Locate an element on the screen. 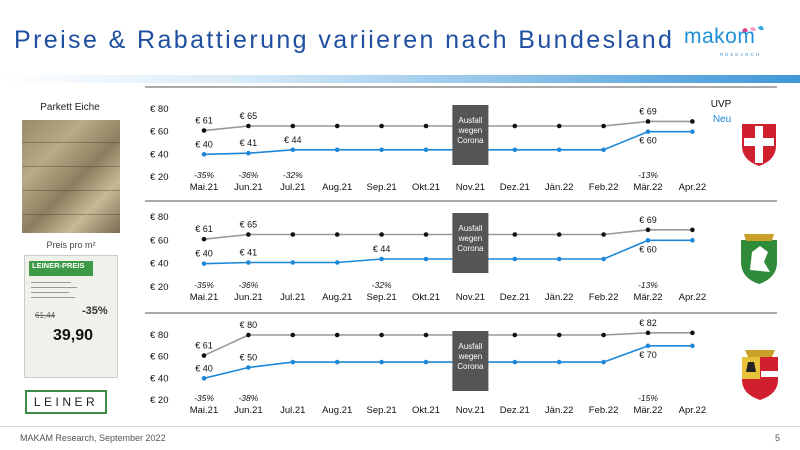 The height and width of the screenshot is (450, 800). uvp-value-label: € 69 is located at coordinates (648, 111).